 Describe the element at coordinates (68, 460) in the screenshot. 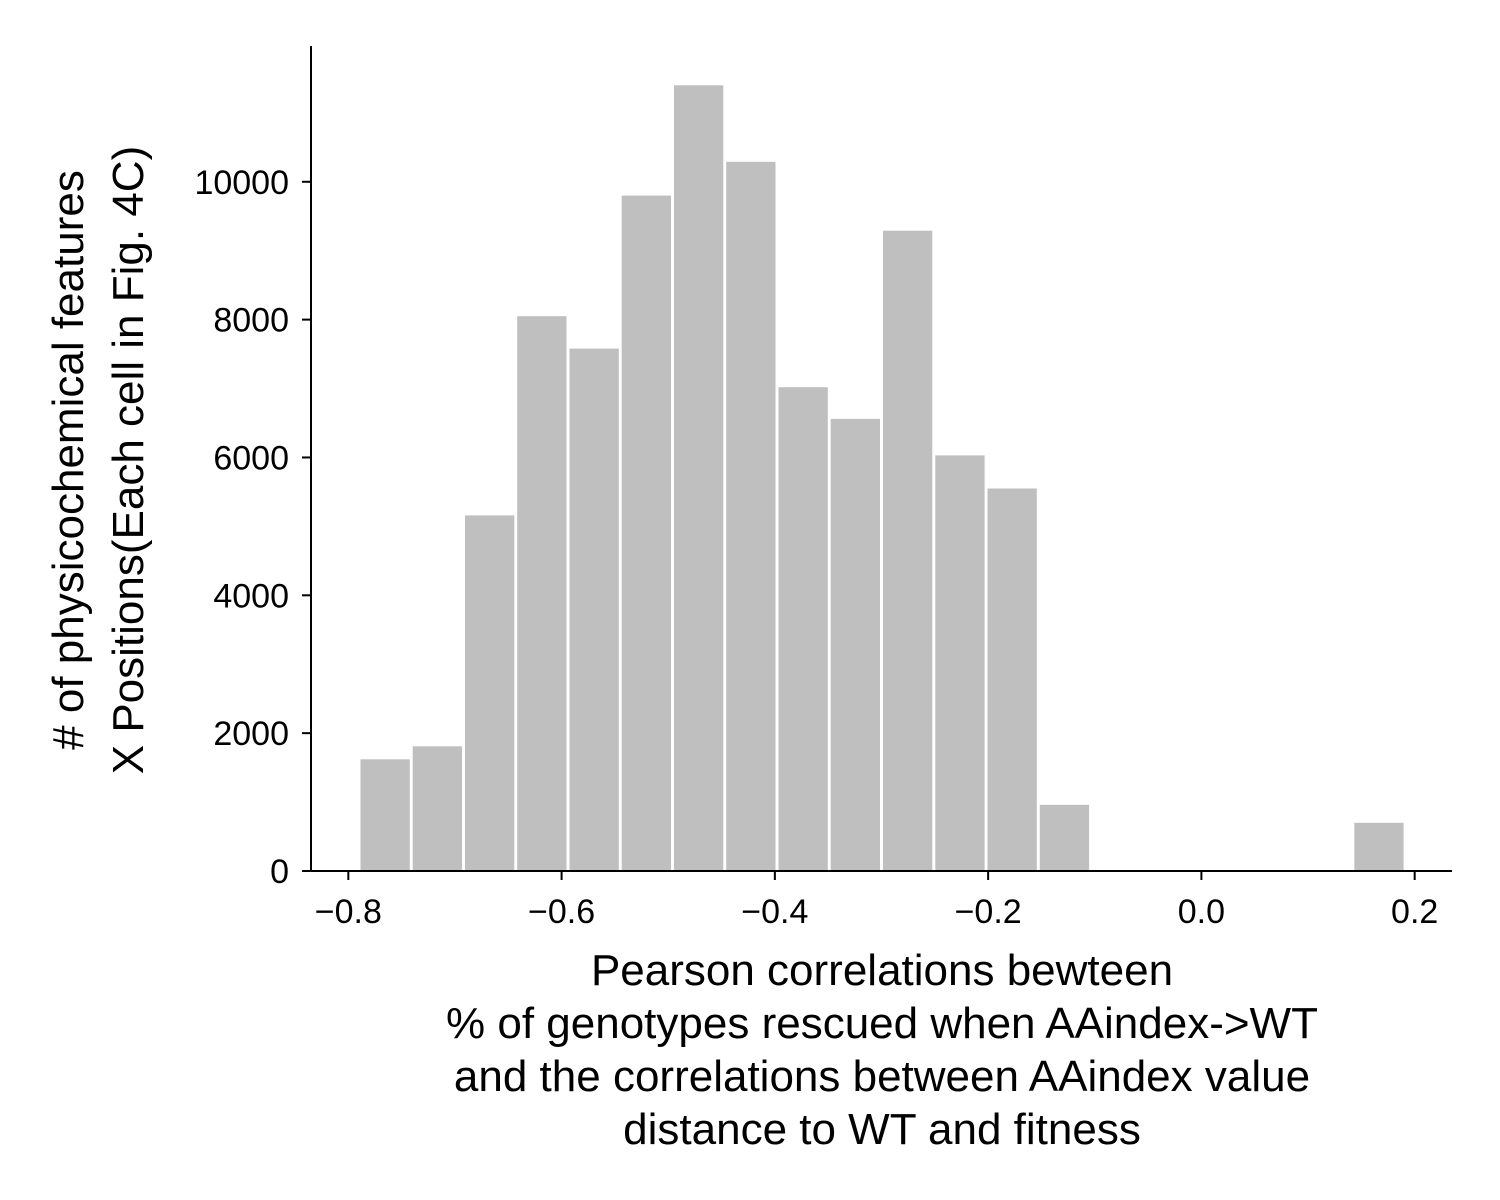

I see `y-axis-label-line: # of physicochemical features` at that location.